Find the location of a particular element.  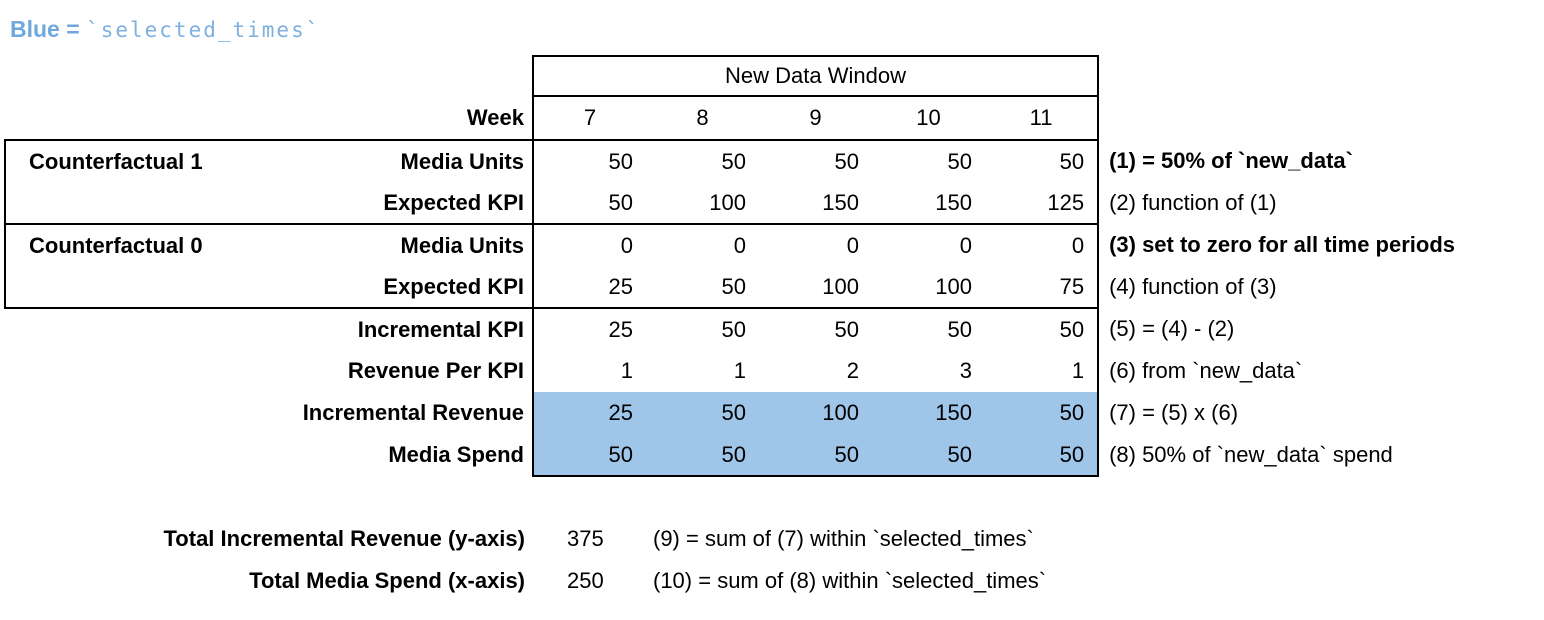

annotation: (7) = (5) x (6) is located at coordinates (1174, 412).